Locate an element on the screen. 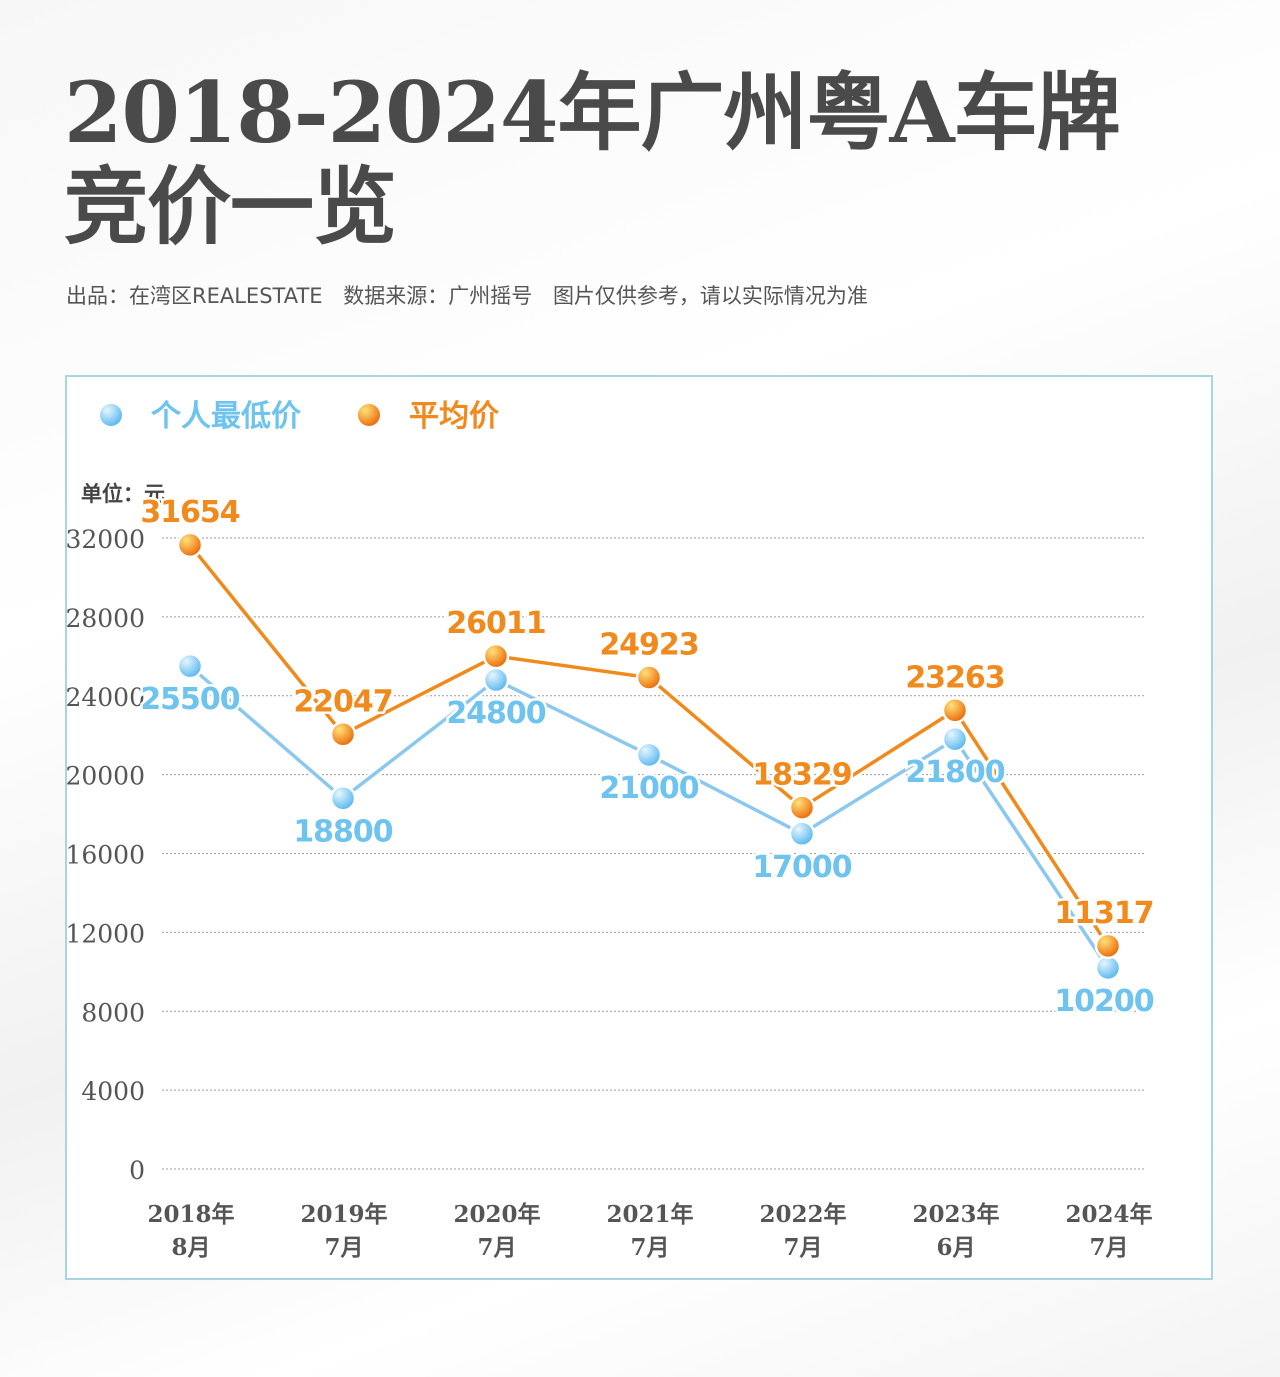  disclaimer-text: 图片仅供参考，请以实际情况为准 is located at coordinates (710, 296).